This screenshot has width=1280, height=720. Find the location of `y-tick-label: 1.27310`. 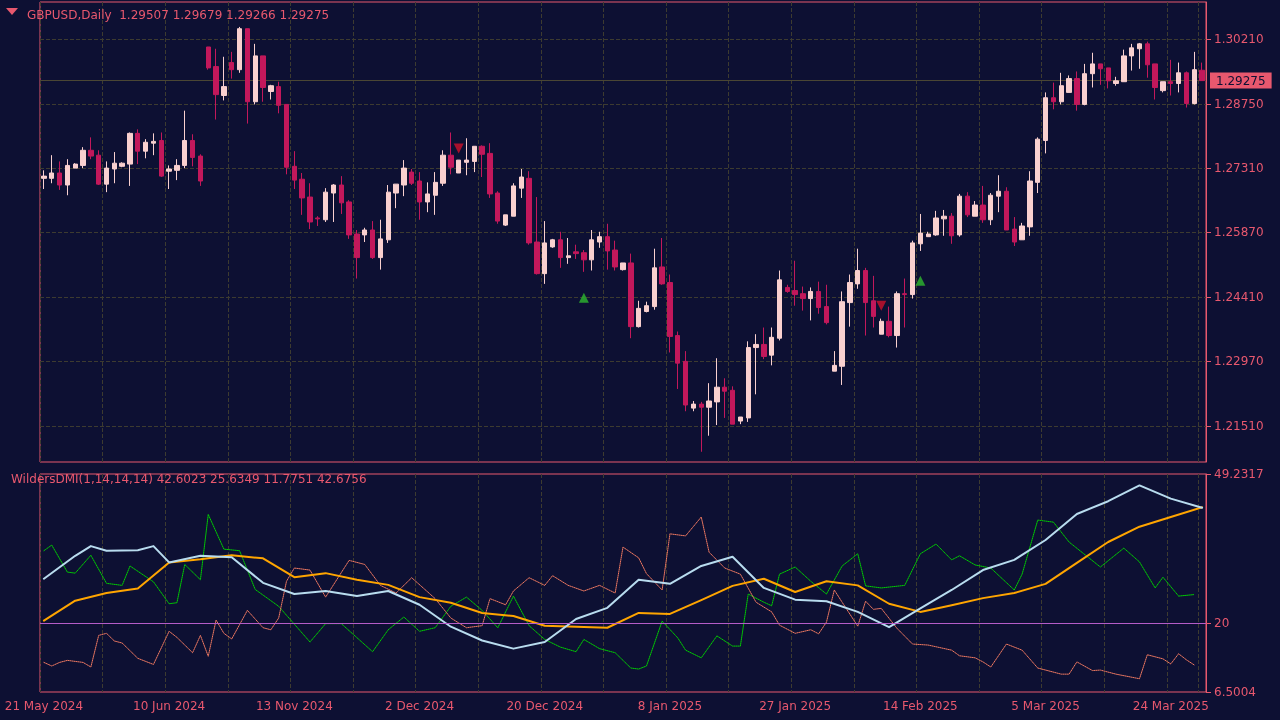

y-tick-label: 1.27310 is located at coordinates (1239, 168).